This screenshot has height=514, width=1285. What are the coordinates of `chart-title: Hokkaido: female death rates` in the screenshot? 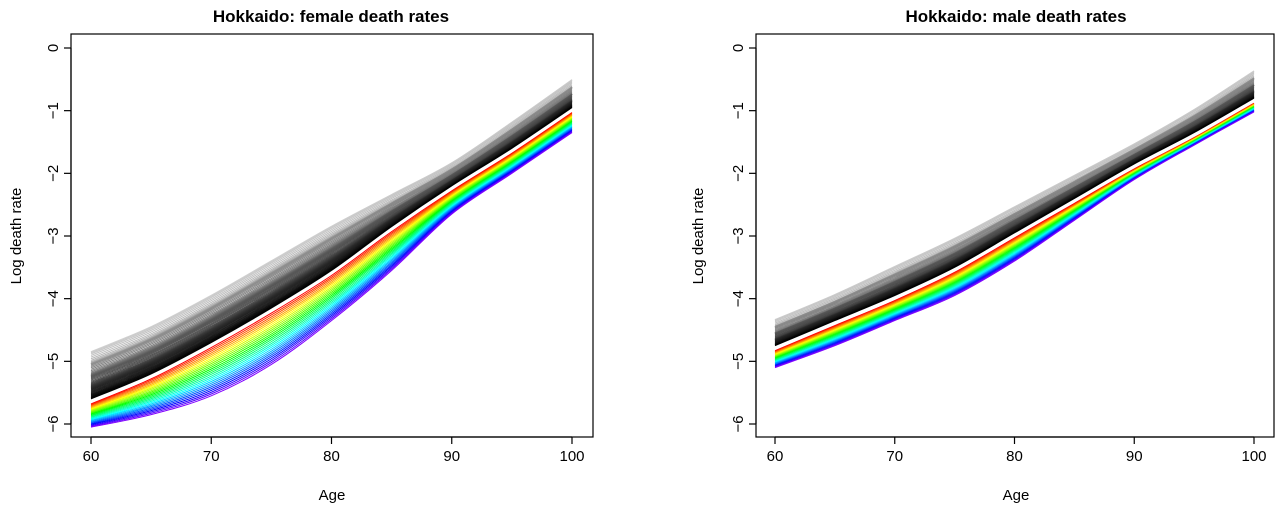 It's located at (331, 16).